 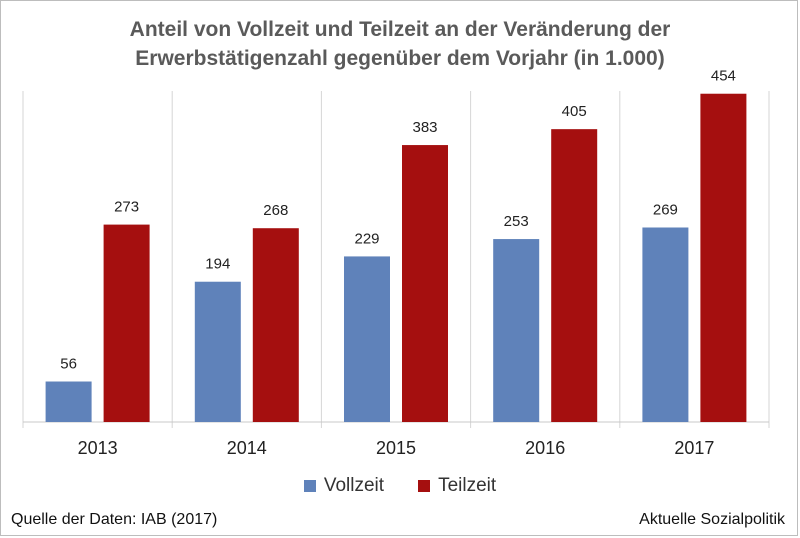 I want to click on source-note: Quelle der Daten: IAB (2017), so click(x=114, y=519).